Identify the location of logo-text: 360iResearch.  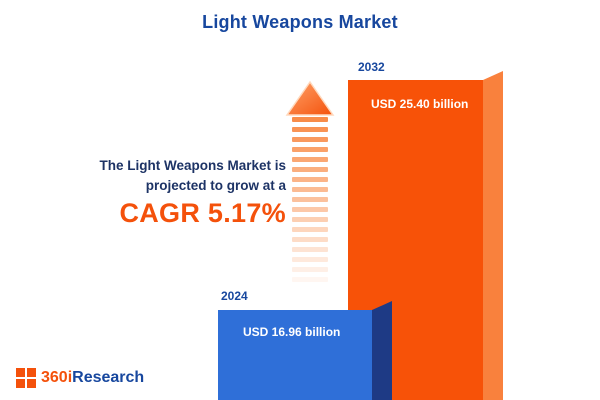
(92, 378).